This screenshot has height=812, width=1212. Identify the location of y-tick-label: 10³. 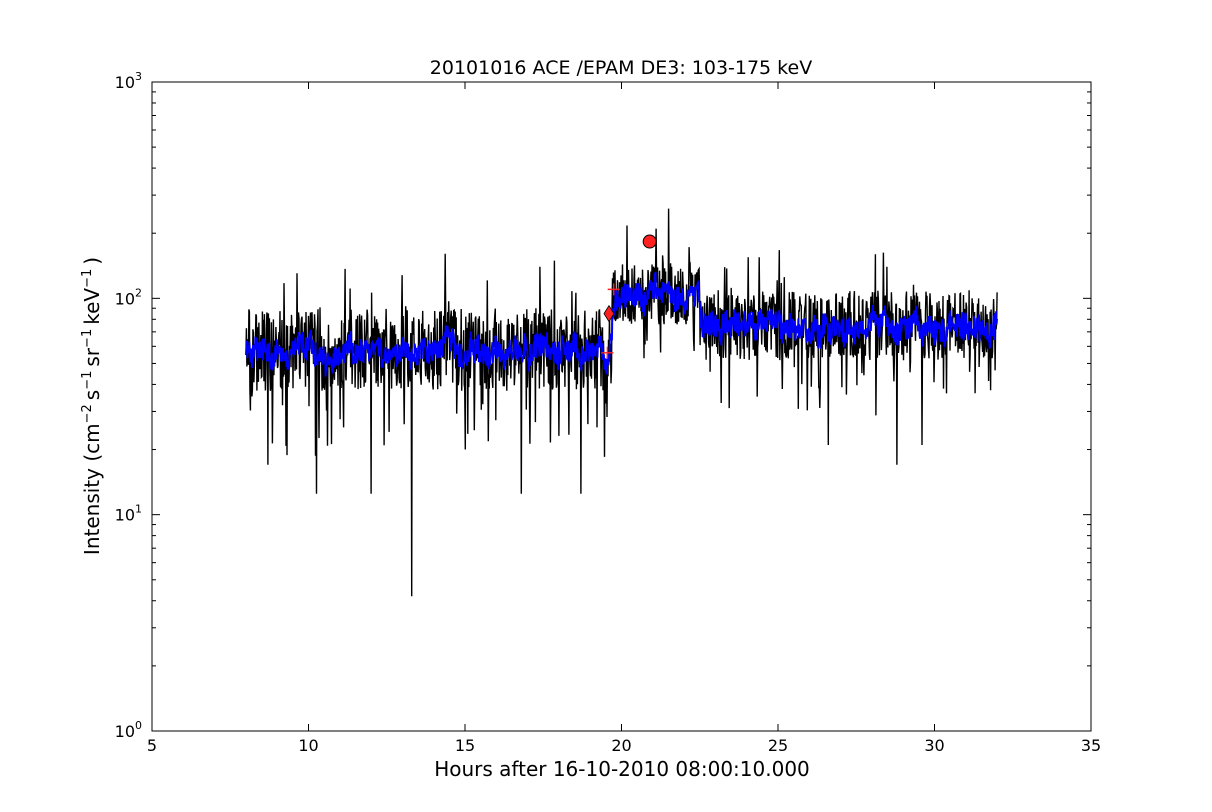
(128, 81).